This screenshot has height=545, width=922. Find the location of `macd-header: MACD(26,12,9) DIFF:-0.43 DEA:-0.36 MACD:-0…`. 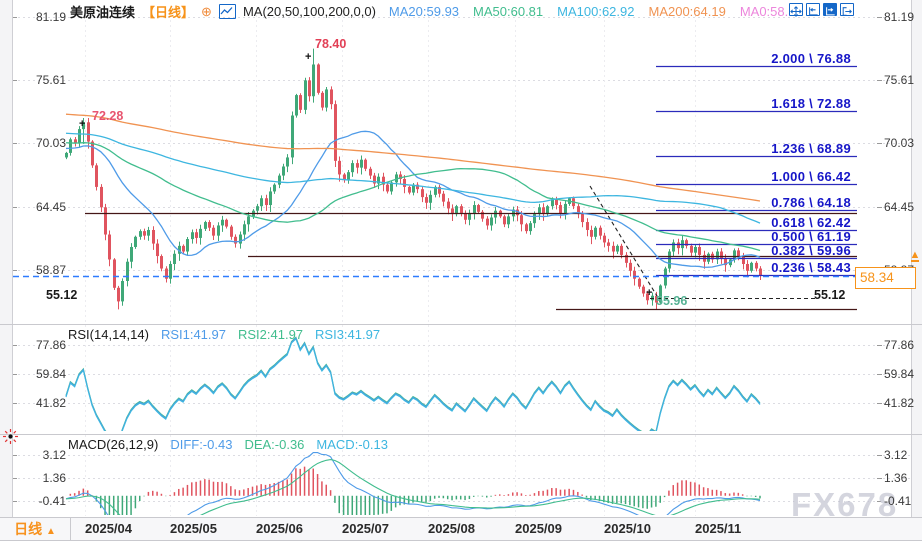

macd-header: MACD(26,12,9) DIFF:-0.43 DEA:-0.36 MACD:-0… is located at coordinates (228, 444).